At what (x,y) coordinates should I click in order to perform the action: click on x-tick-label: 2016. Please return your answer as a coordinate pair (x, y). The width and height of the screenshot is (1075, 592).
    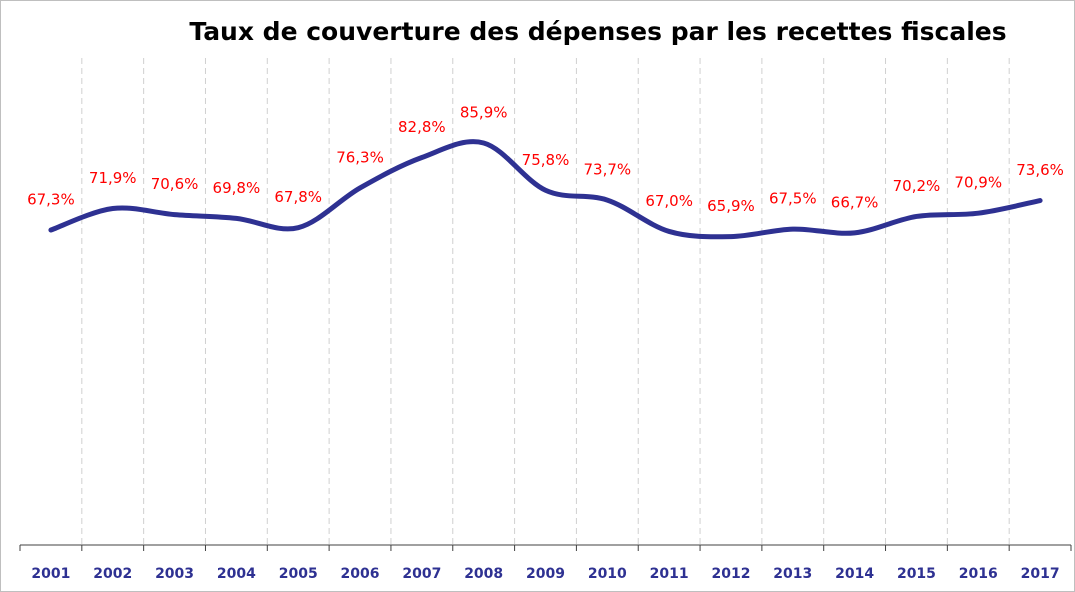
    Looking at the image, I should click on (978, 574).